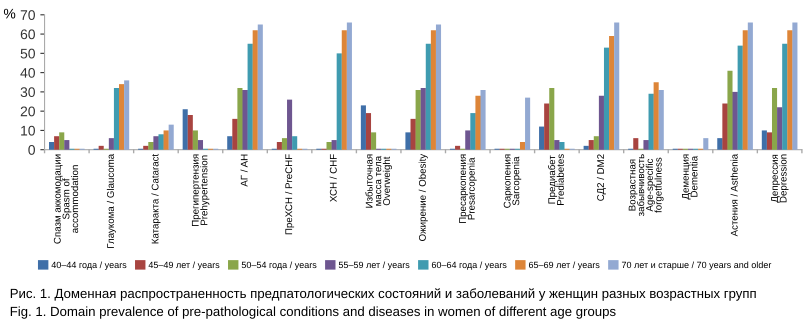 This screenshot has width=810, height=329. Describe the element at coordinates (468, 189) in the screenshot. I see `x-tick-label: Пресаркопения Presarcopenia` at that location.